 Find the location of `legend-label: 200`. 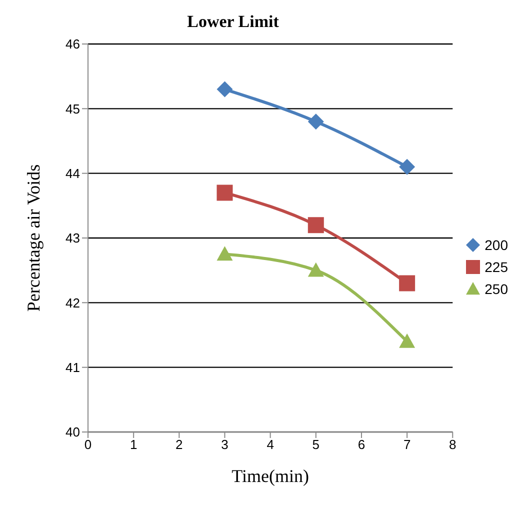

legend-label: 200 is located at coordinates (496, 245).